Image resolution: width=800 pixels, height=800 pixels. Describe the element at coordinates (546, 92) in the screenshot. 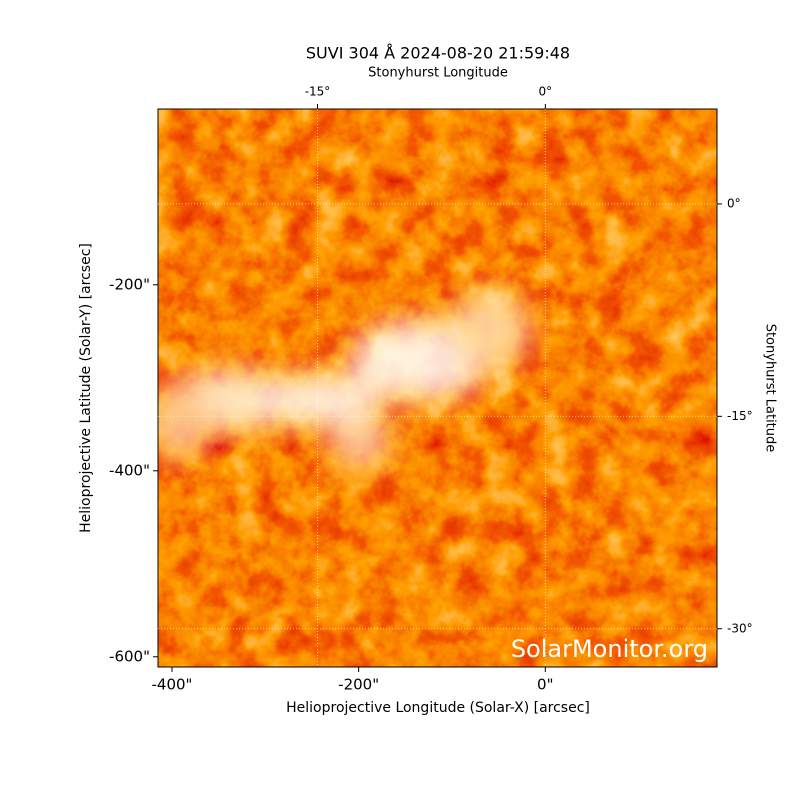

I see `x2-tick-label: 0°` at that location.